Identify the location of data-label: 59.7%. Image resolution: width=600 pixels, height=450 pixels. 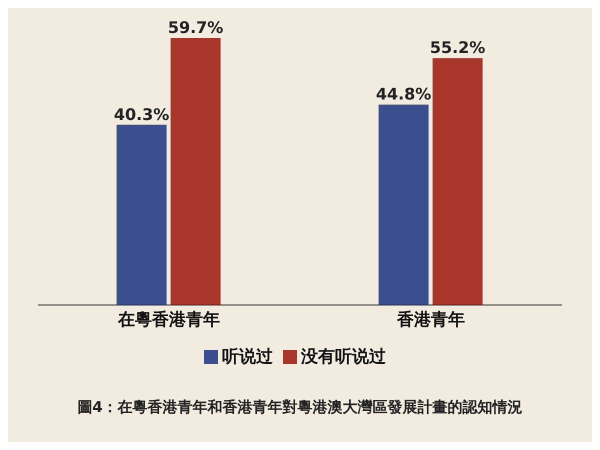
(196, 27).